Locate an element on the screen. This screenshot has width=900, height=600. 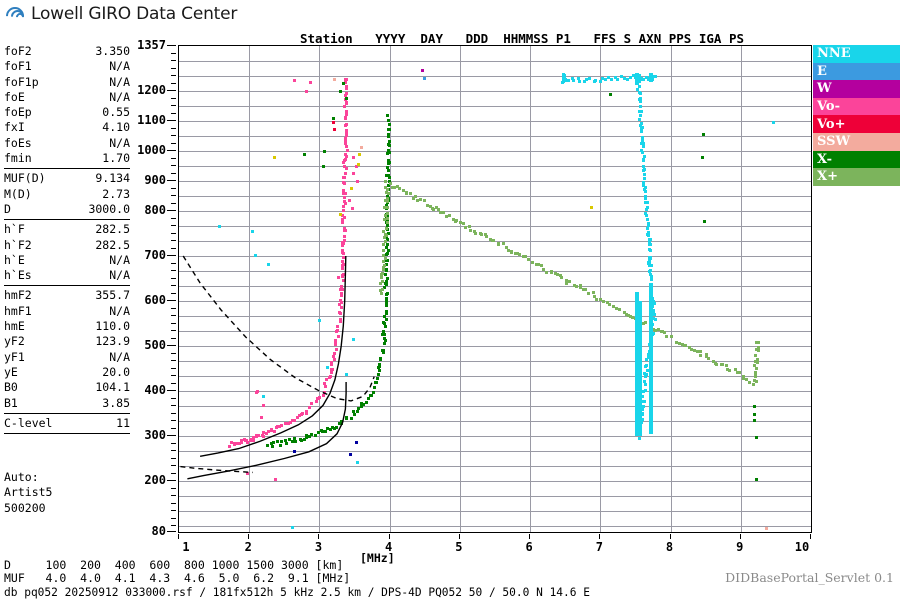
param-value: 123.9 is located at coordinates (112, 341).